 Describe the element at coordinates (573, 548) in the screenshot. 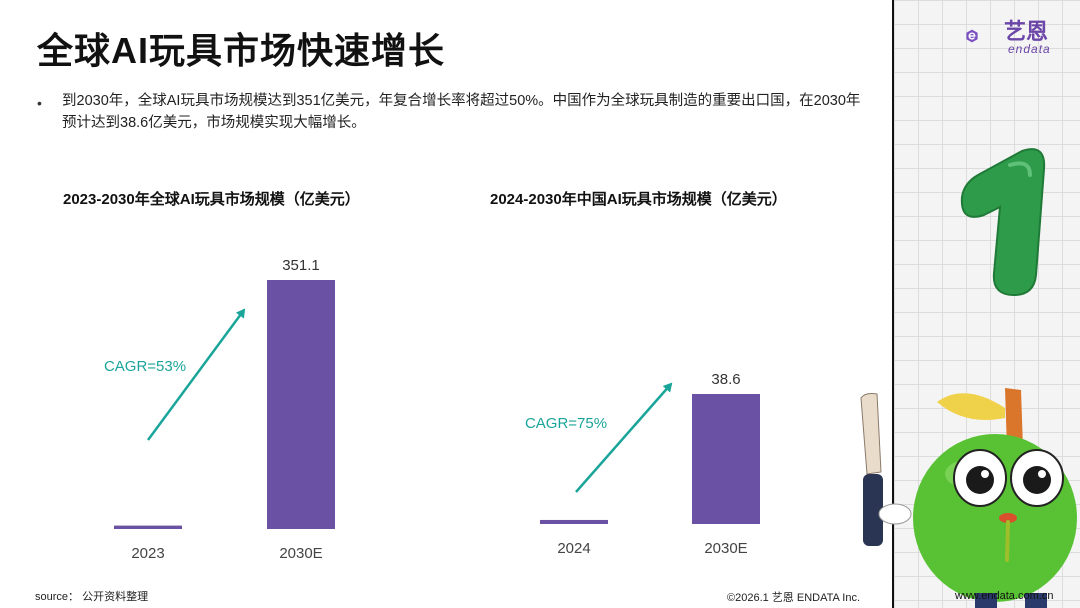

I see `chart2-category-label: 2024` at that location.